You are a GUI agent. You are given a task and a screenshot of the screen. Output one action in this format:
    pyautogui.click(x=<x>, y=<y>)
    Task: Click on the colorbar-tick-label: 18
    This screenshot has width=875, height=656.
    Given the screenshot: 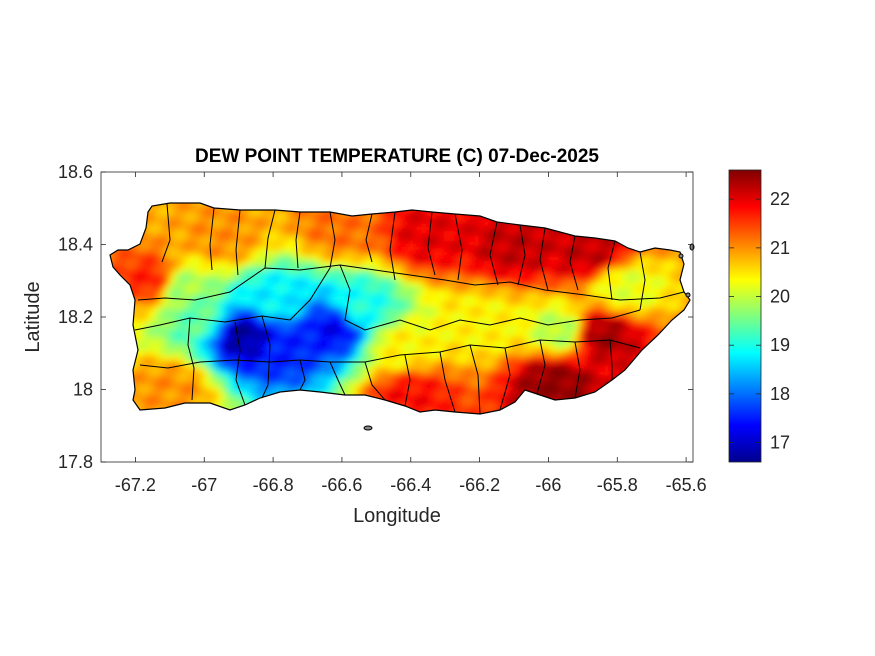 What is the action you would take?
    pyautogui.click(x=780, y=394)
    